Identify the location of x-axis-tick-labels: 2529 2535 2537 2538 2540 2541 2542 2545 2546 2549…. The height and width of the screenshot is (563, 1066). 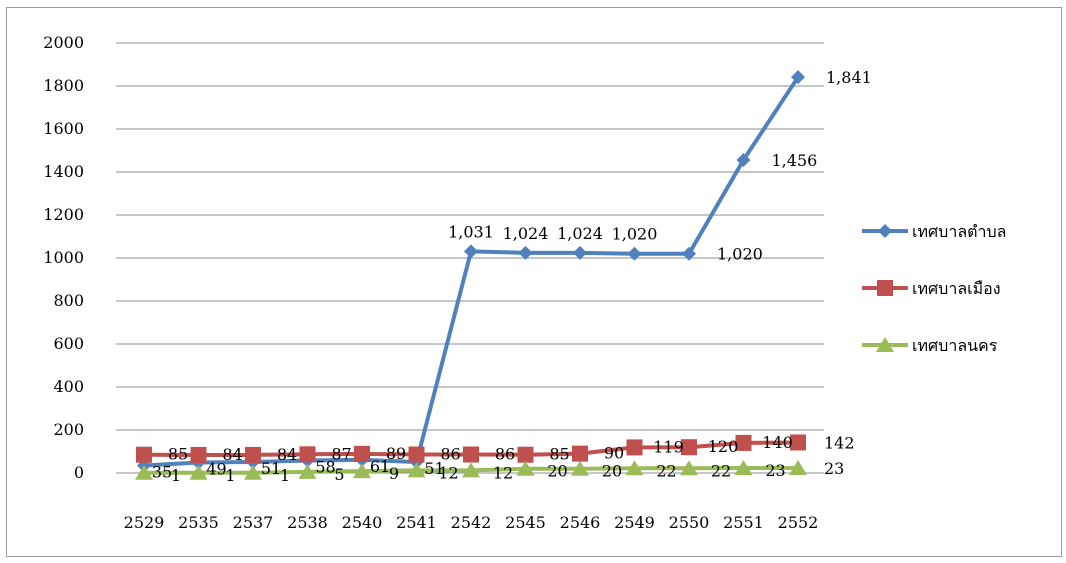
(471, 522).